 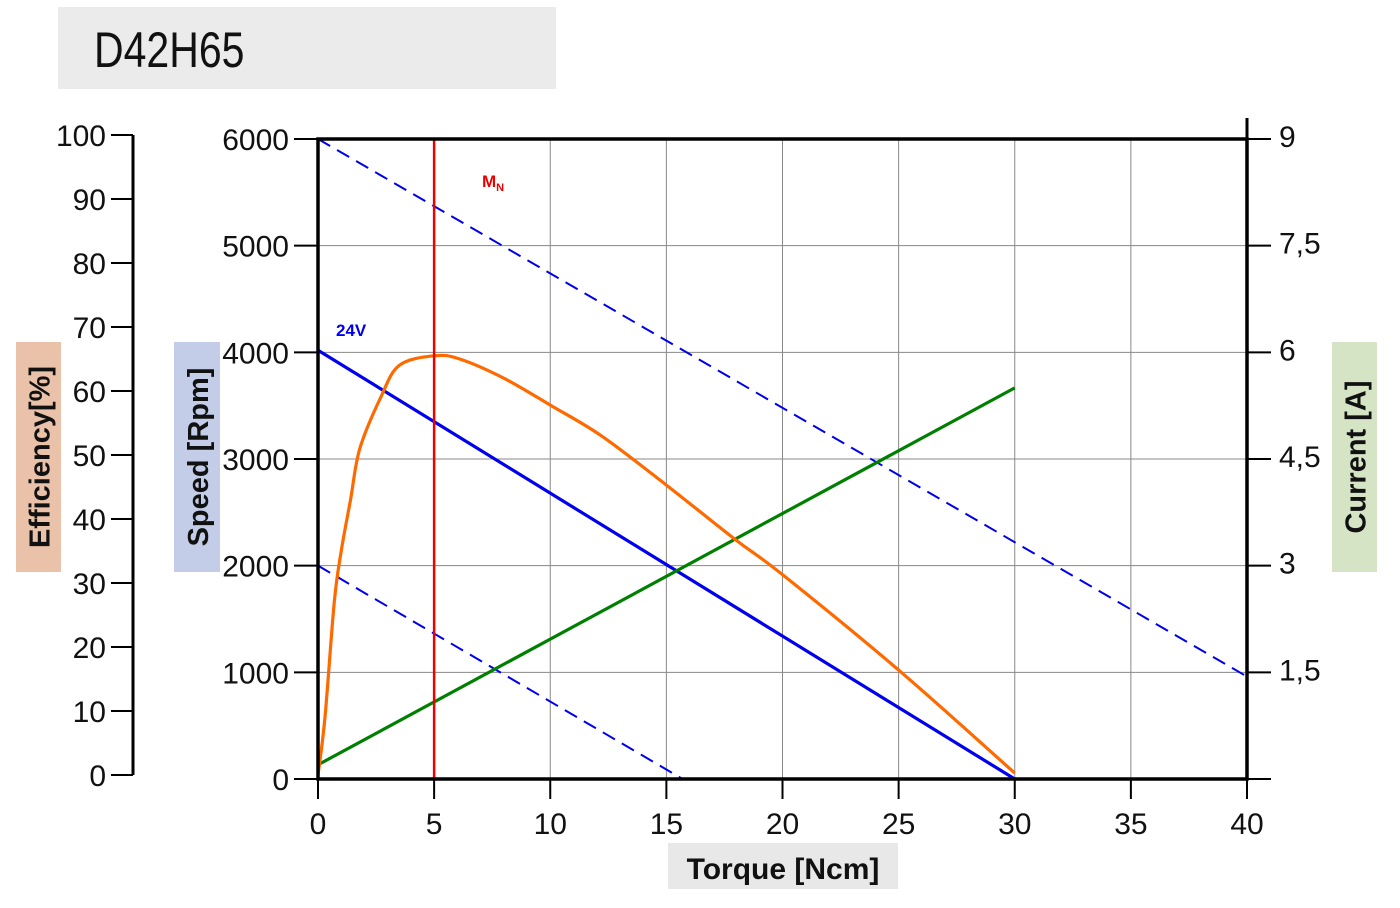 I want to click on speed-axis-label: Speed [Rpm], so click(x=199, y=457).